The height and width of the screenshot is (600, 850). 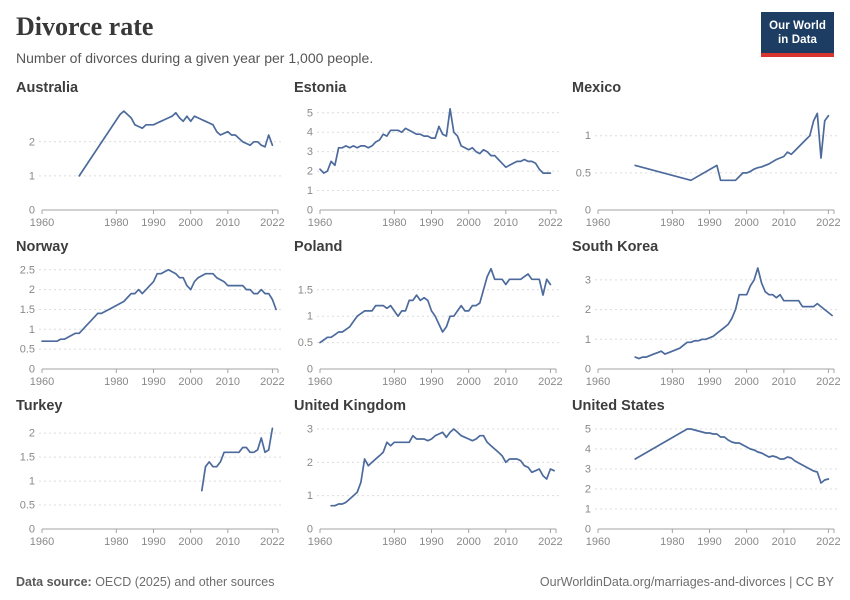 I want to click on svg-text: 1.5, so click(x=305, y=291).